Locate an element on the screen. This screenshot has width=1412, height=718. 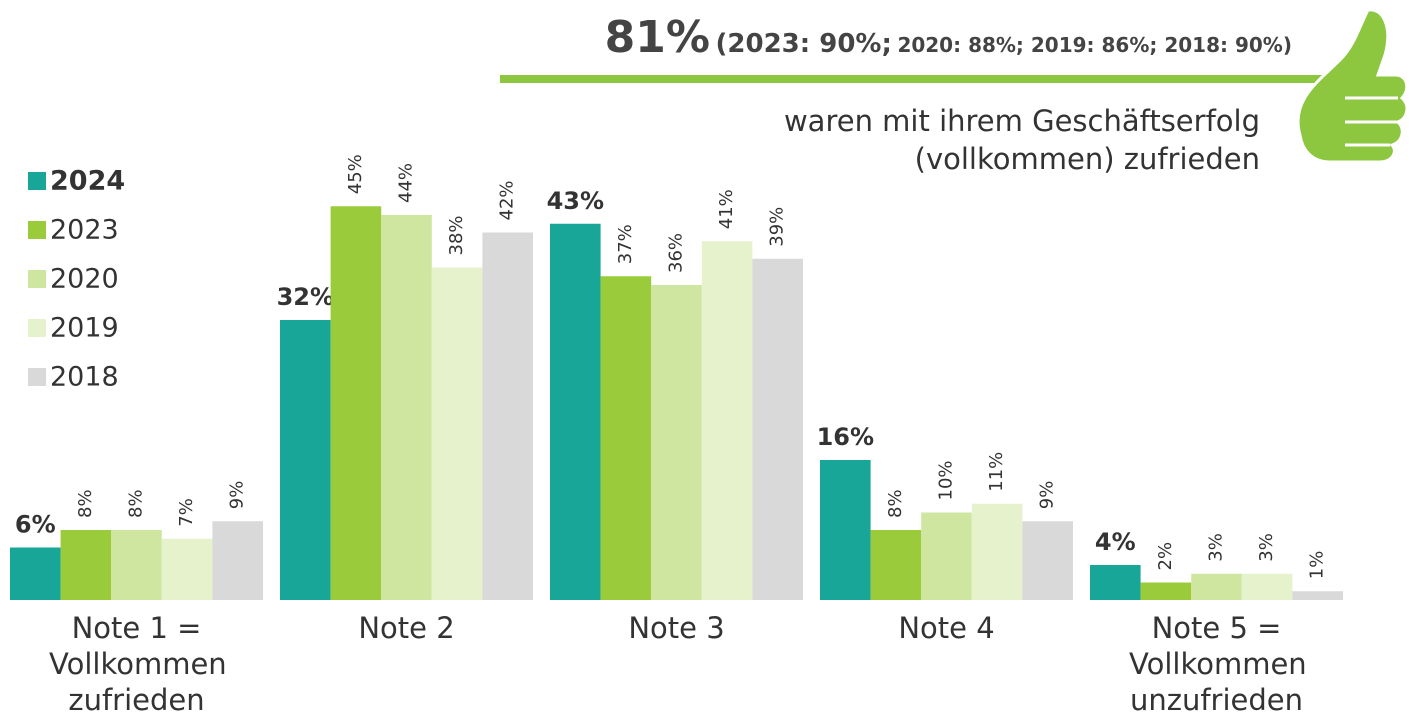
subtitle-line: waren mit ihrem Geschäftserfolg is located at coordinates (1021, 121).